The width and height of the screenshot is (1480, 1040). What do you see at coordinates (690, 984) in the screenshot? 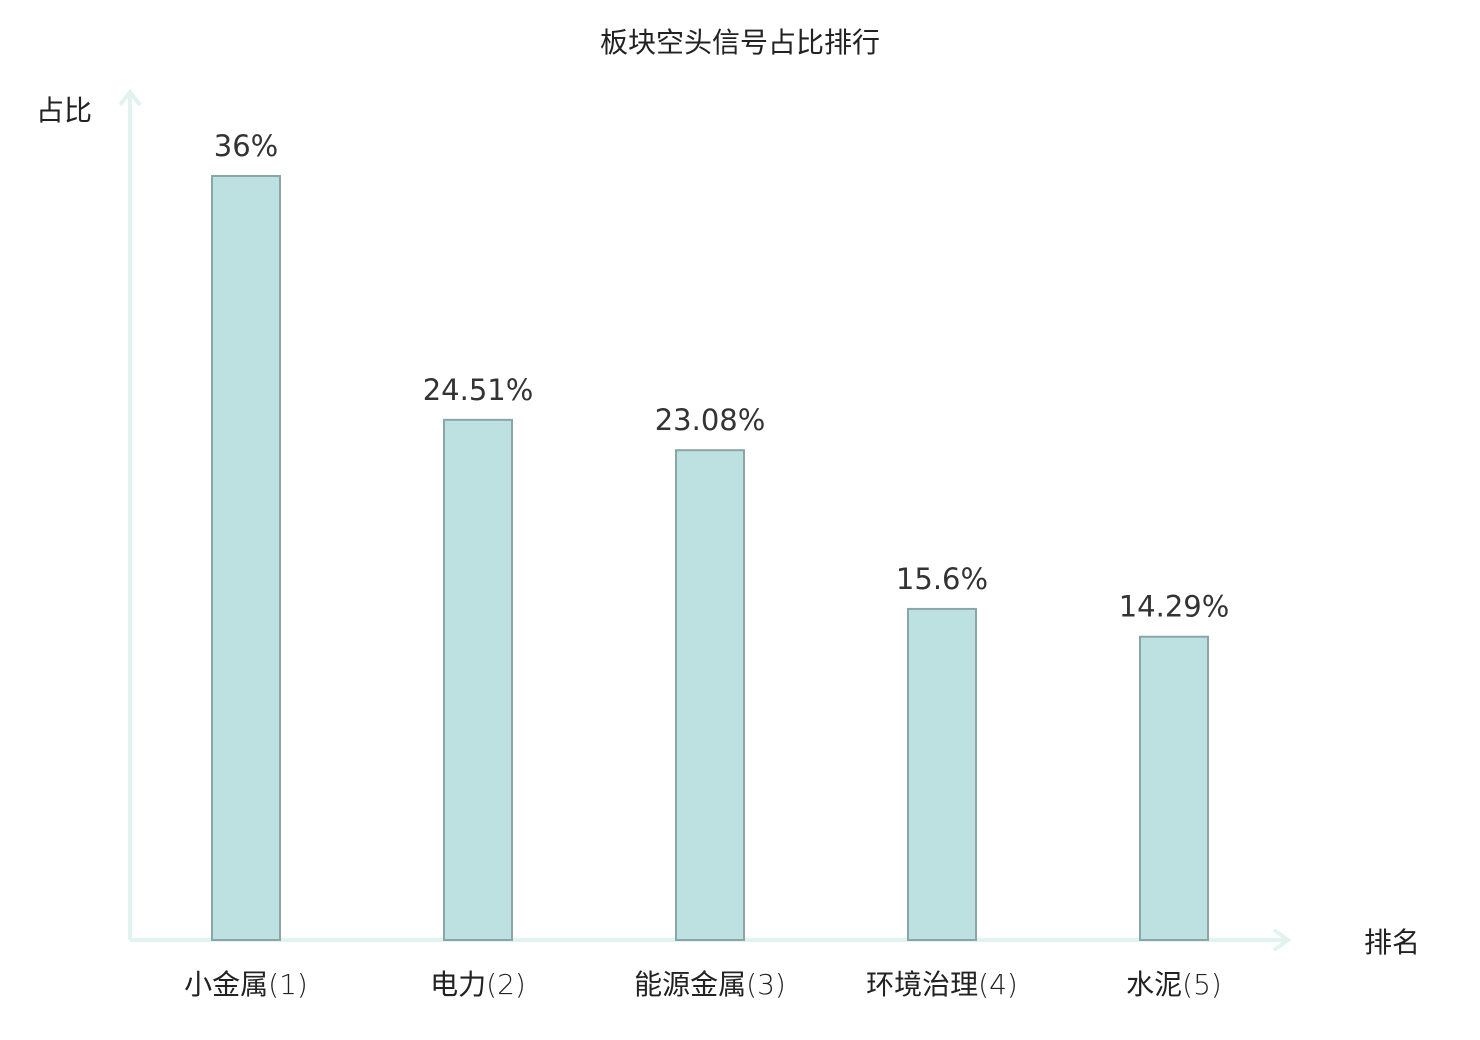
I see `category-name: 能源金属` at bounding box center [690, 984].